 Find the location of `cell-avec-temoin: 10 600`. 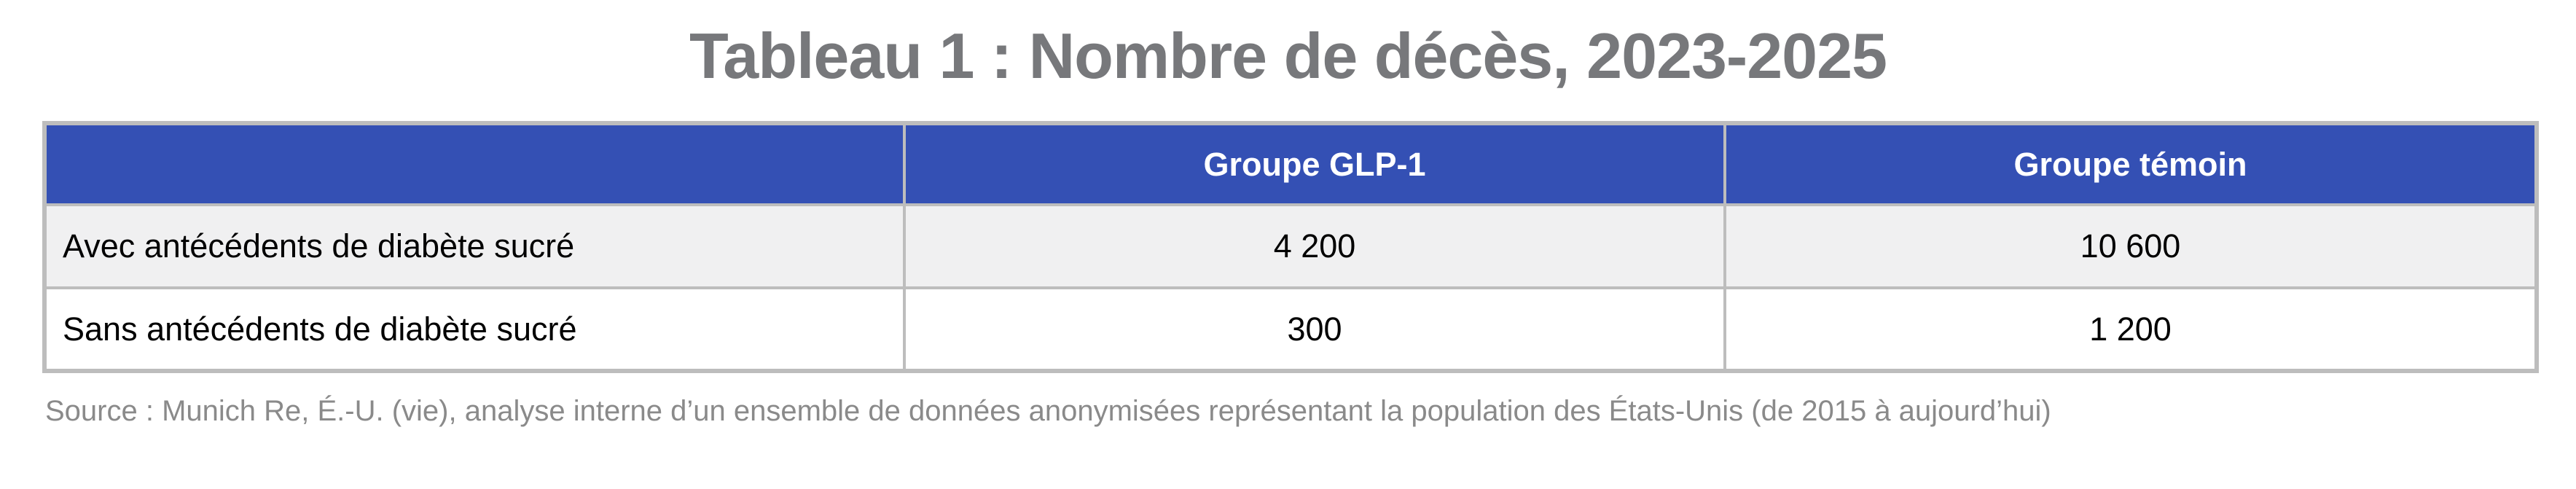

cell-avec-temoin: 10 600 is located at coordinates (2130, 246).